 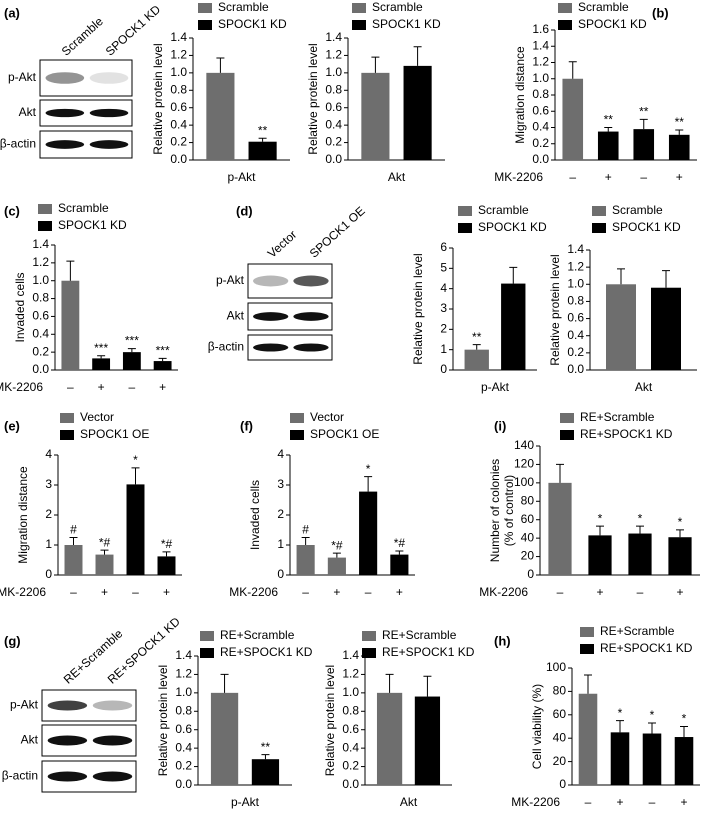 What do you see at coordinates (524, 445) in the screenshot?
I see `y-tick-label: 140` at bounding box center [524, 445].